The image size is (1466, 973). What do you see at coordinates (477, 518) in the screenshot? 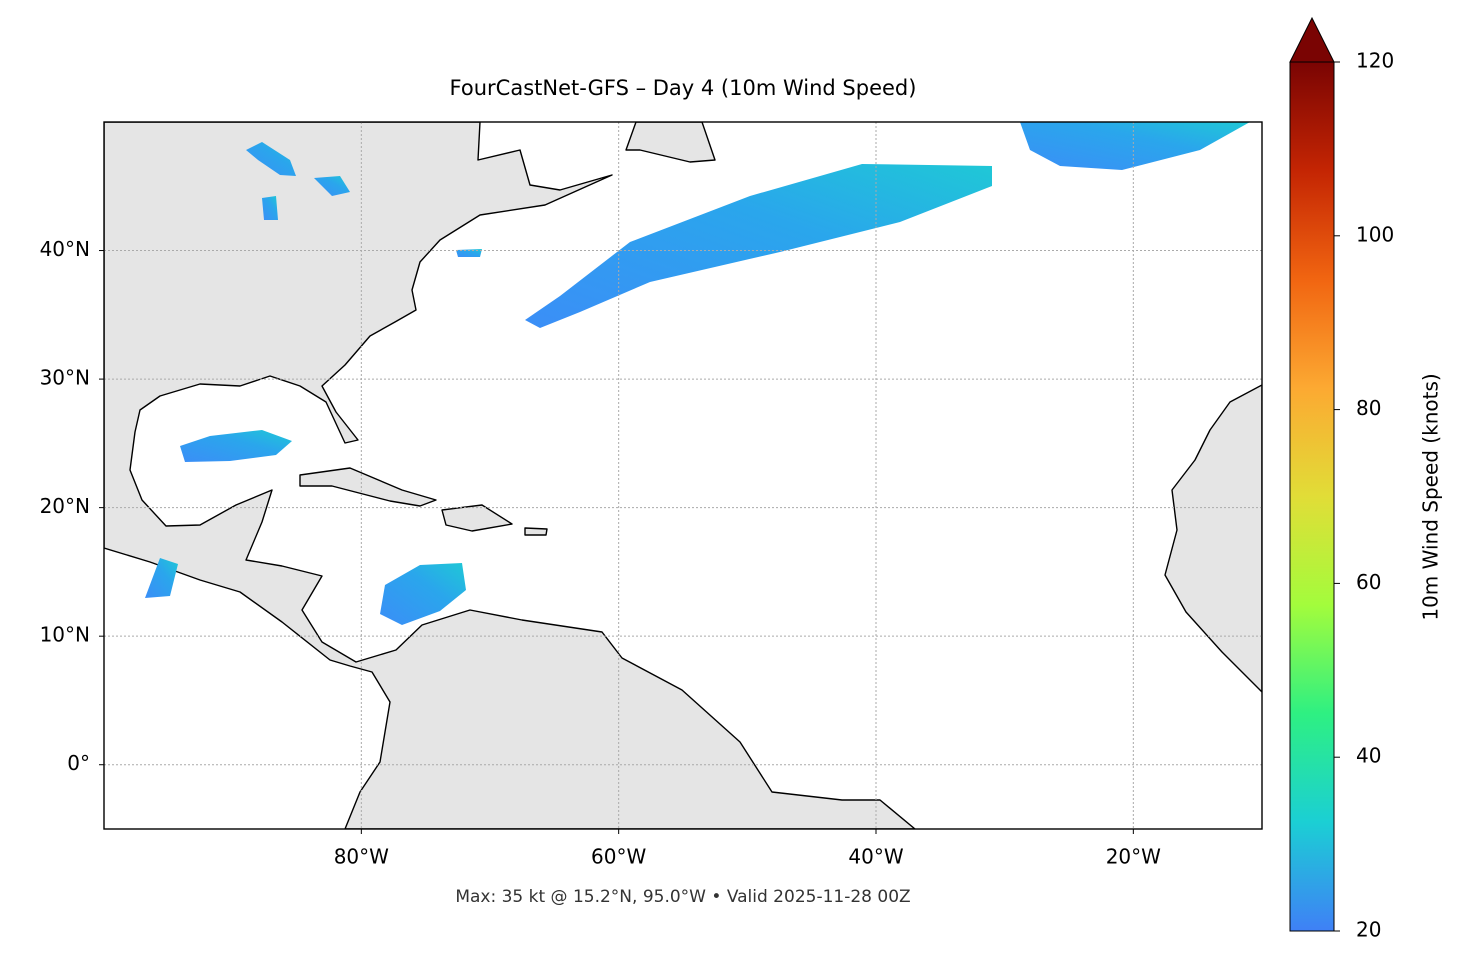
I see `hispaniola` at bounding box center [477, 518].